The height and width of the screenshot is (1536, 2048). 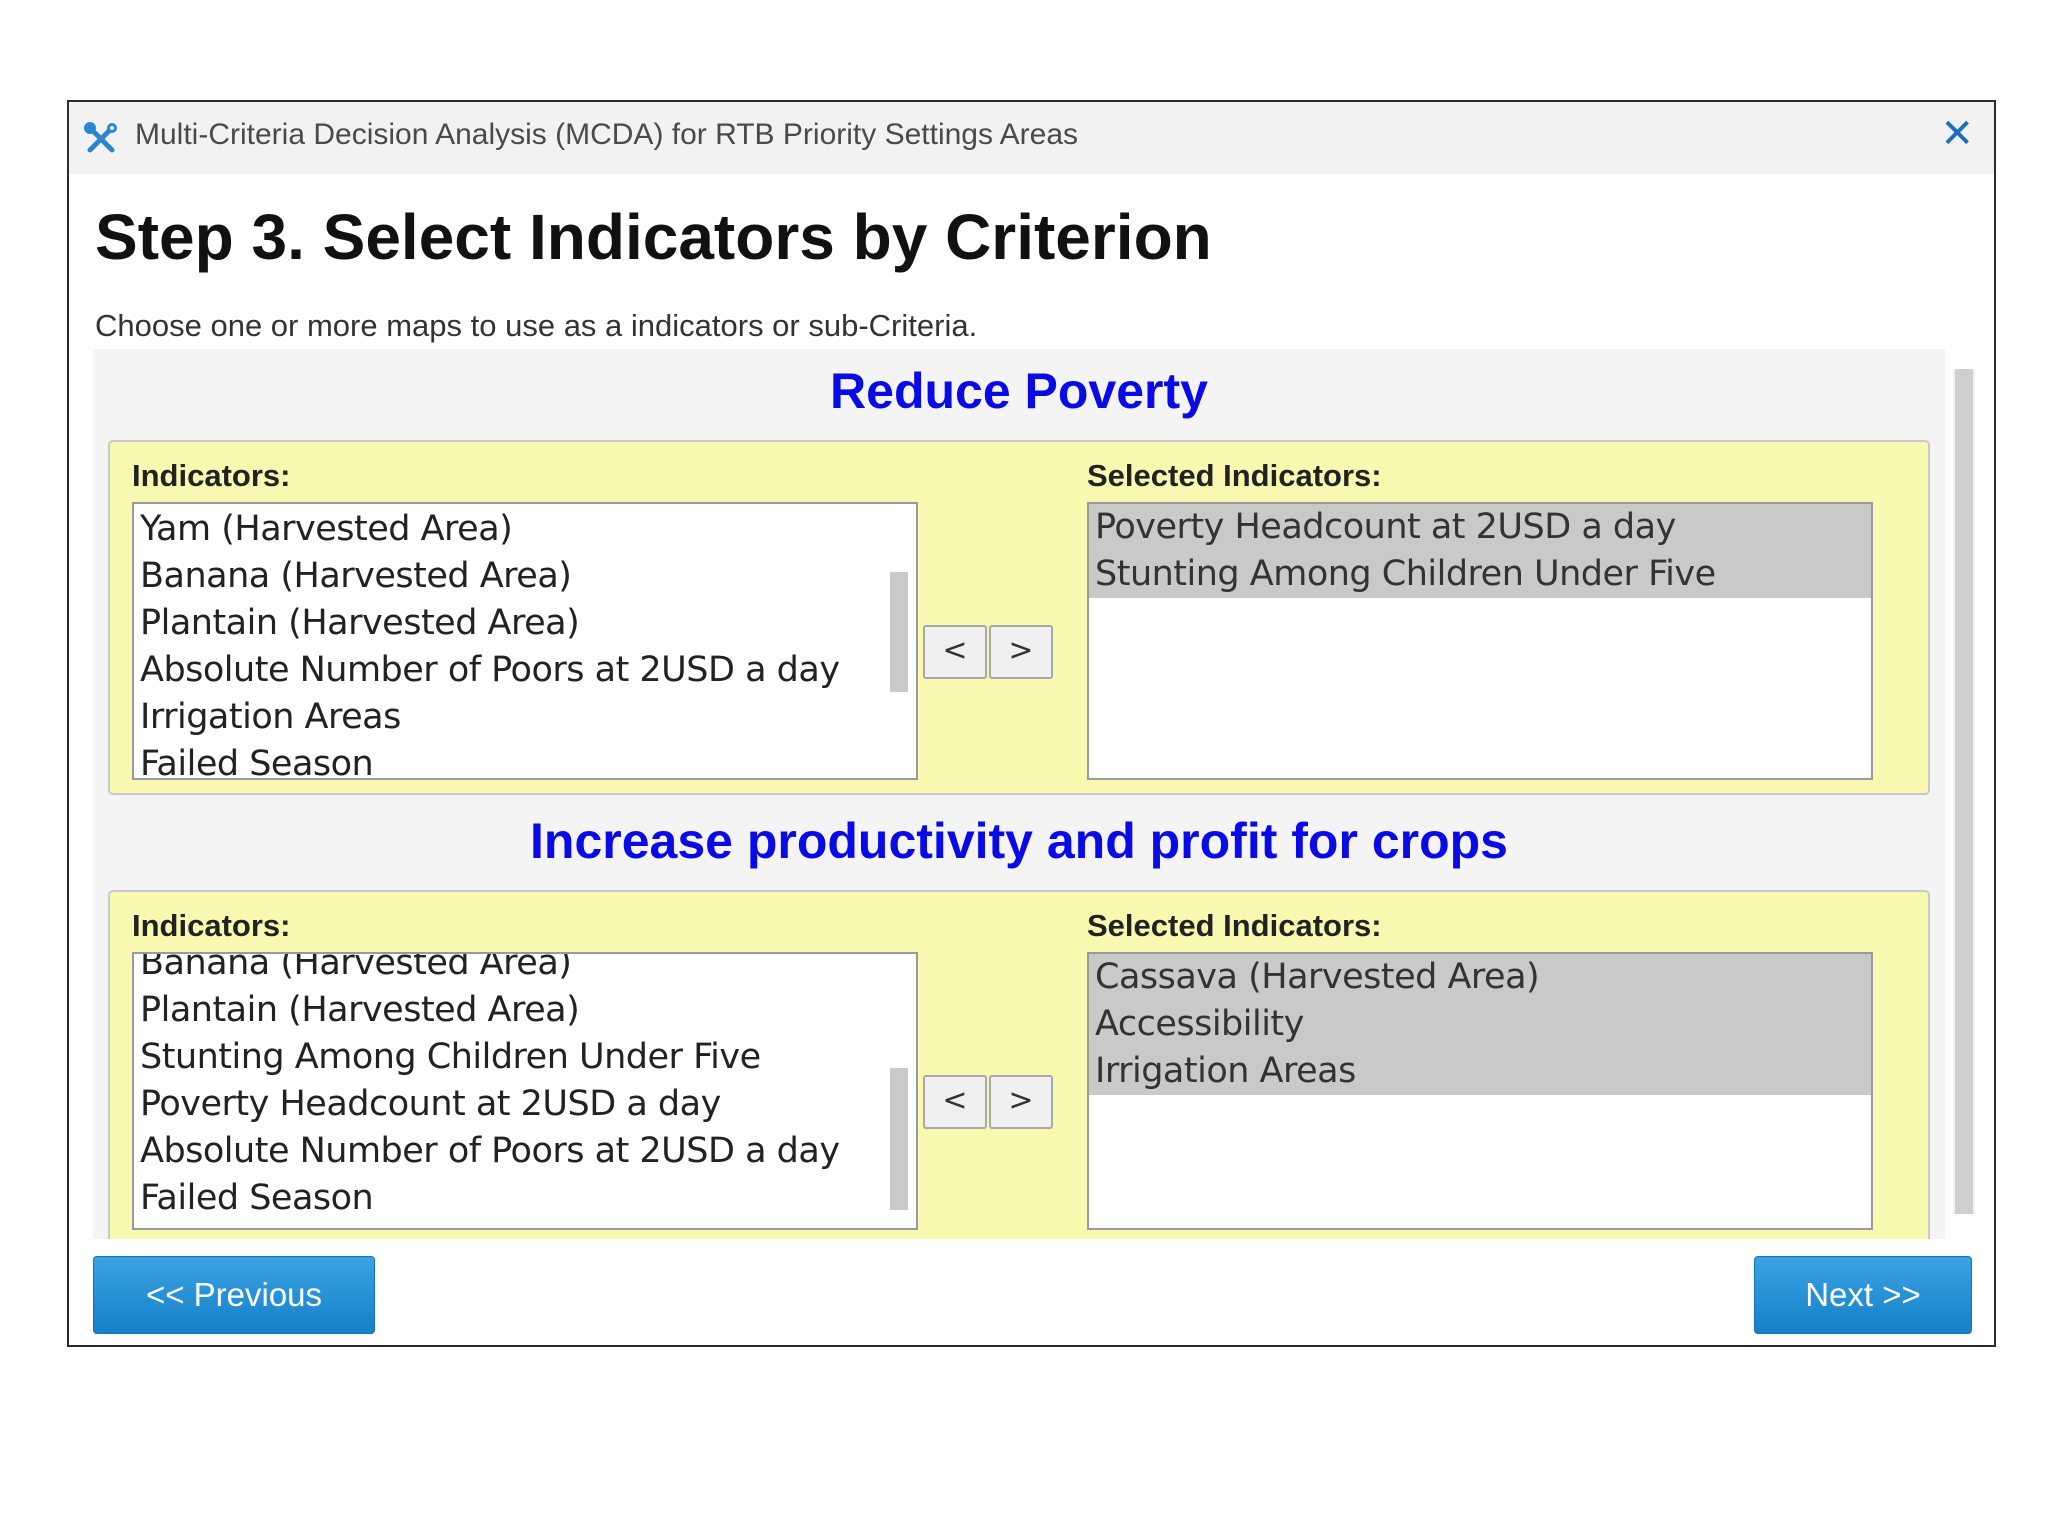 I want to click on close-icon: ✕, so click(x=1957, y=134).